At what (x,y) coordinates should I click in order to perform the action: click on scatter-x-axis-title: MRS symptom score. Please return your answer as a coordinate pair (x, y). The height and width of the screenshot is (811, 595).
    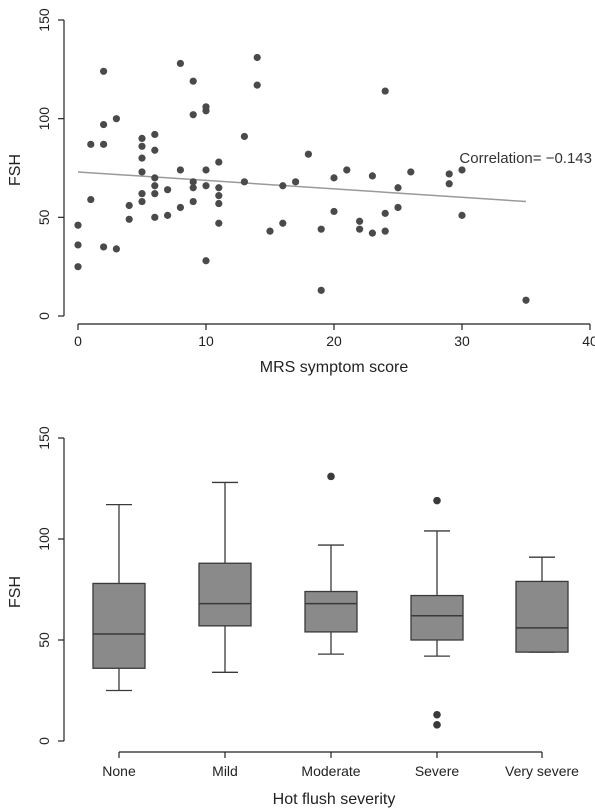
    Looking at the image, I should click on (334, 367).